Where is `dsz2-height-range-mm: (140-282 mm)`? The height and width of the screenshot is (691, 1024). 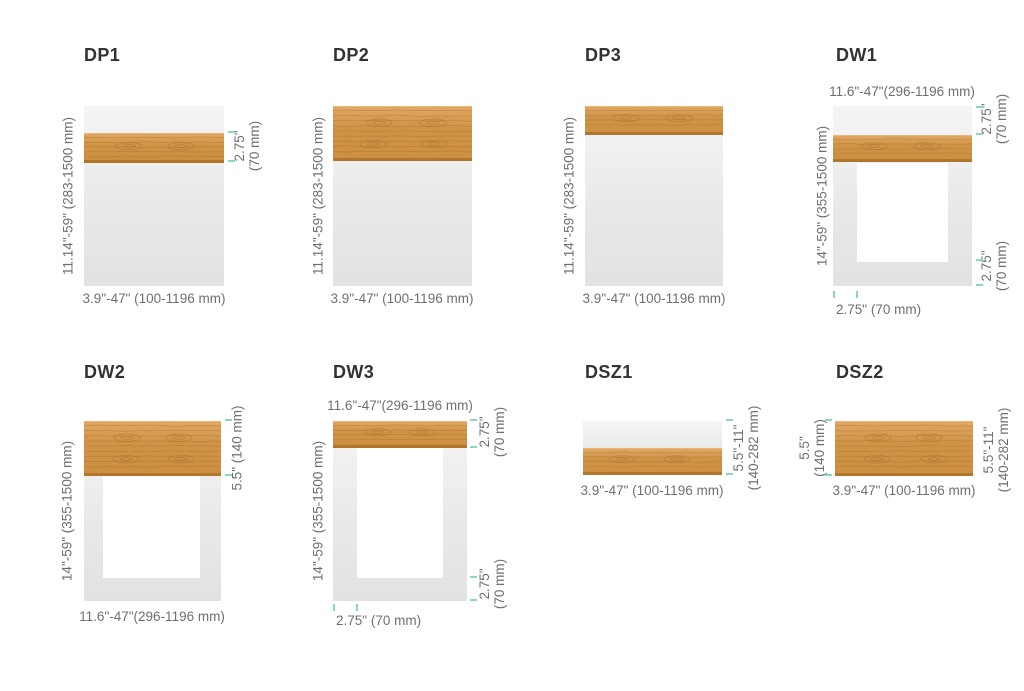
dsz2-height-range-mm: (140-282 mm) is located at coordinates (1003, 450).